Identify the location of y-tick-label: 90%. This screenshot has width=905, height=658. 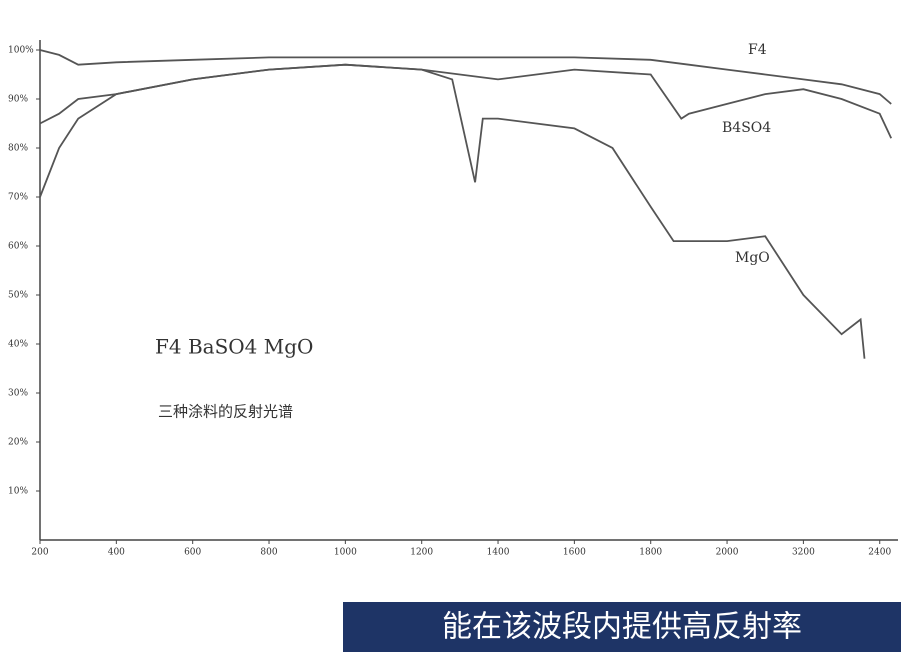
(18, 100).